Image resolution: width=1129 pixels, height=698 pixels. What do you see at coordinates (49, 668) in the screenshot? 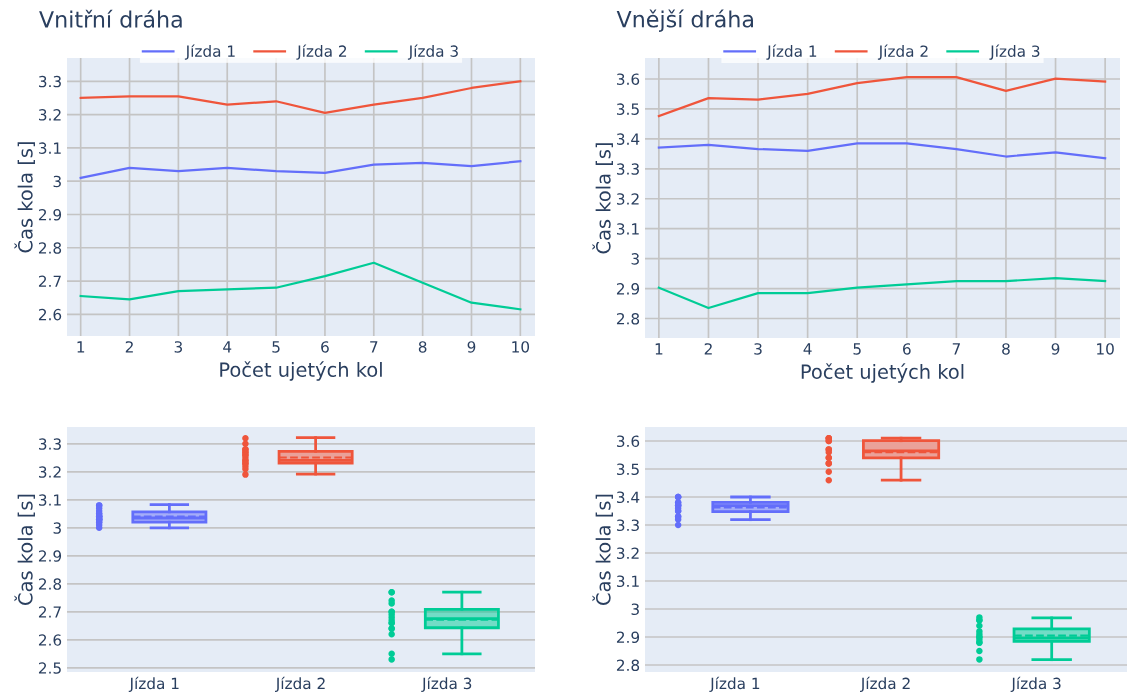
I see `y-tick-label: 2.5` at bounding box center [49, 668].